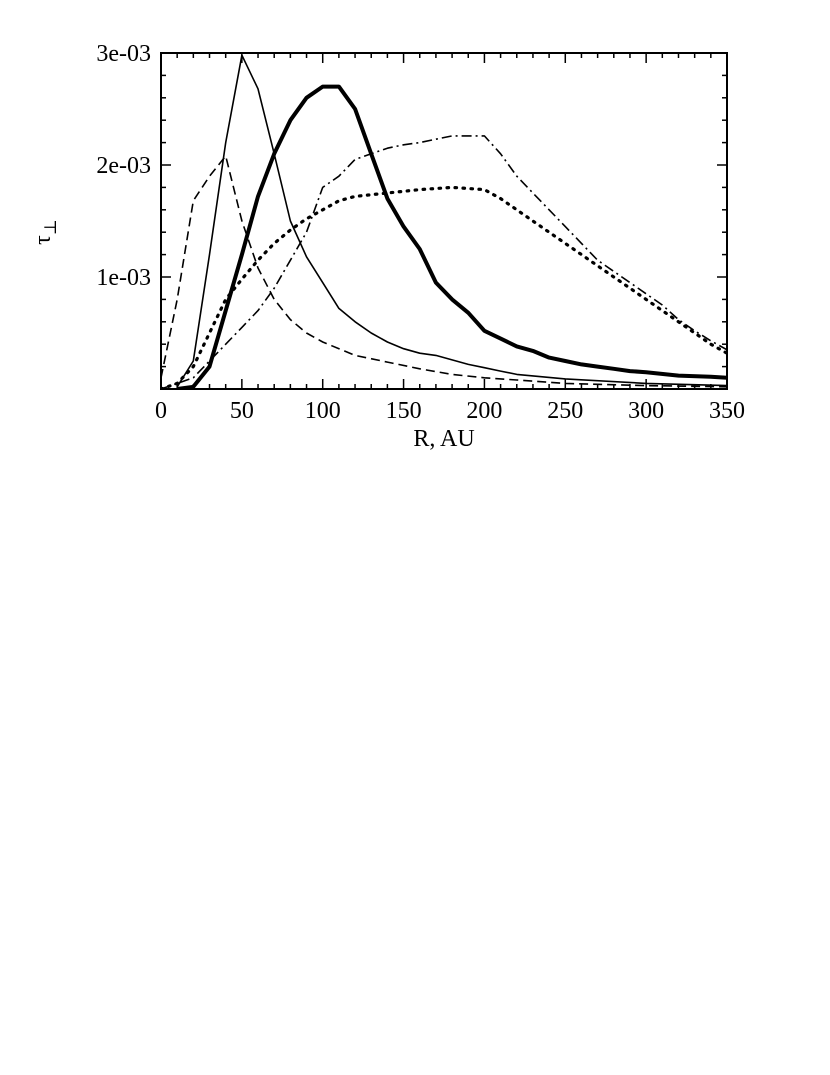 The height and width of the screenshot is (1075, 830). What do you see at coordinates (450, 411) in the screenshot?
I see `x-tick-labels: 0 50 100 150 200 250 300 350` at bounding box center [450, 411].